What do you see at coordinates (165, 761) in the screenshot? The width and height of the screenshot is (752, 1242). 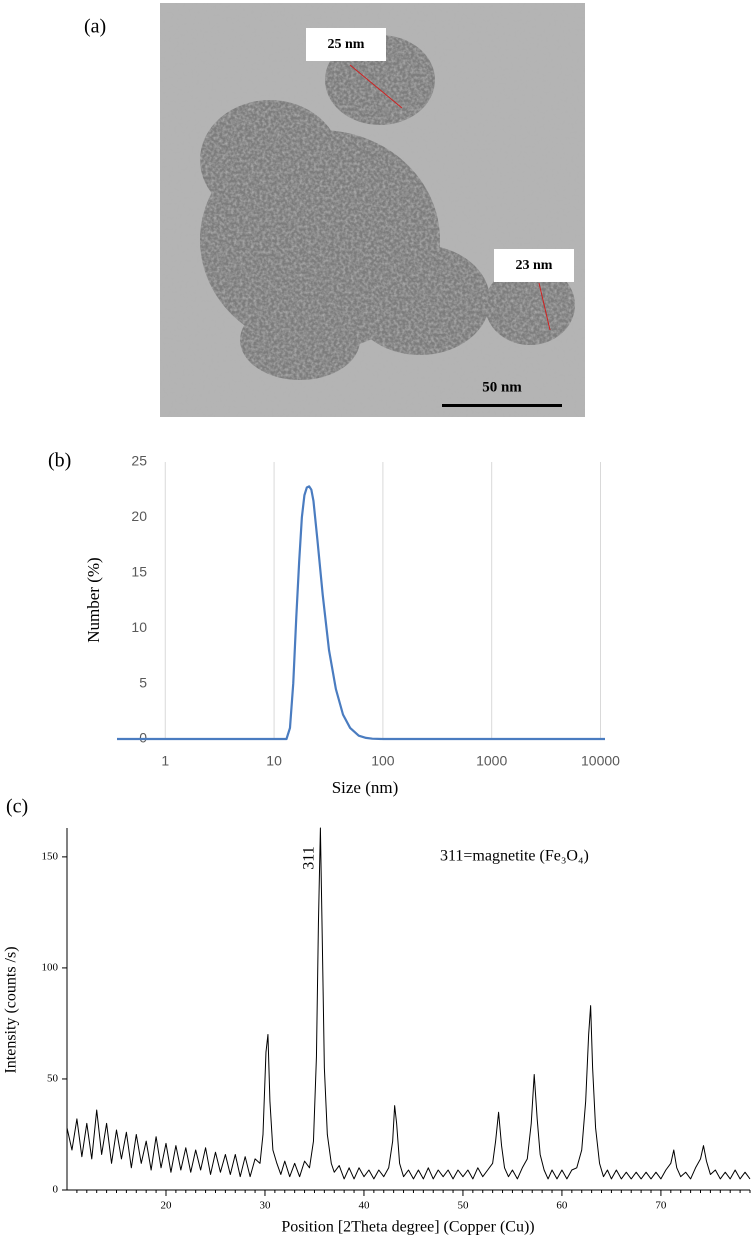 I see `x-tick-label: 1` at bounding box center [165, 761].